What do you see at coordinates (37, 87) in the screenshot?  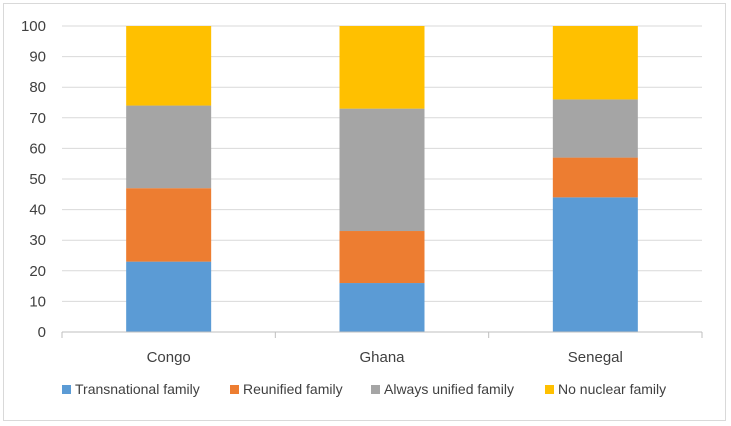 I see `y-tick-label: 80` at bounding box center [37, 87].